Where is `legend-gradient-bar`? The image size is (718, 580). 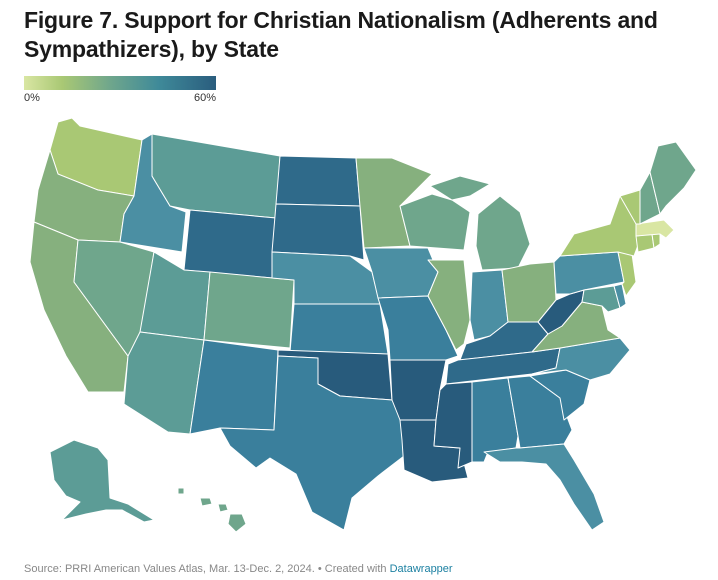
legend-gradient-bar is located at coordinates (120, 83).